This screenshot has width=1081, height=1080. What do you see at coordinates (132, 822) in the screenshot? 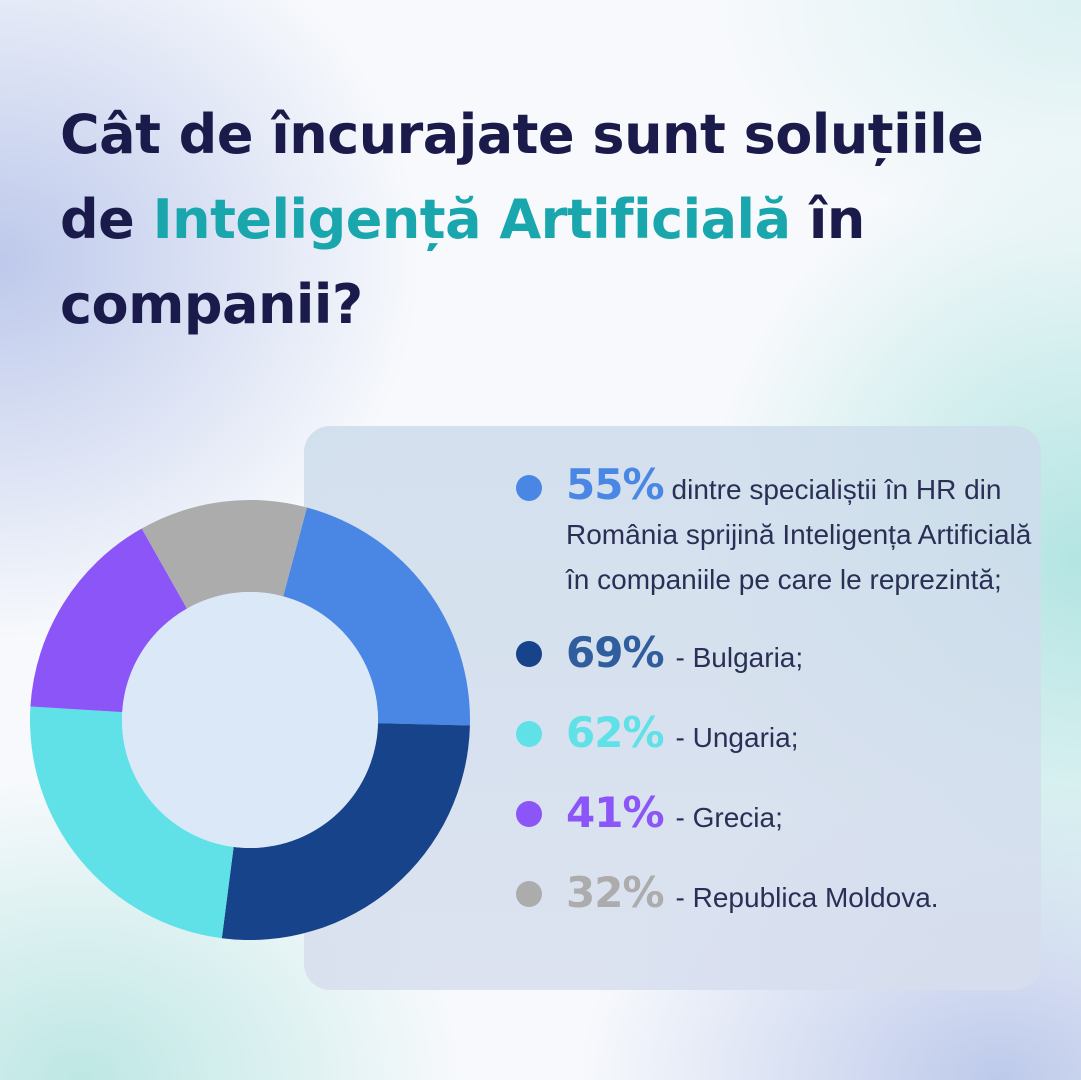
I see `donut-slice-ungaria` at bounding box center [132, 822].